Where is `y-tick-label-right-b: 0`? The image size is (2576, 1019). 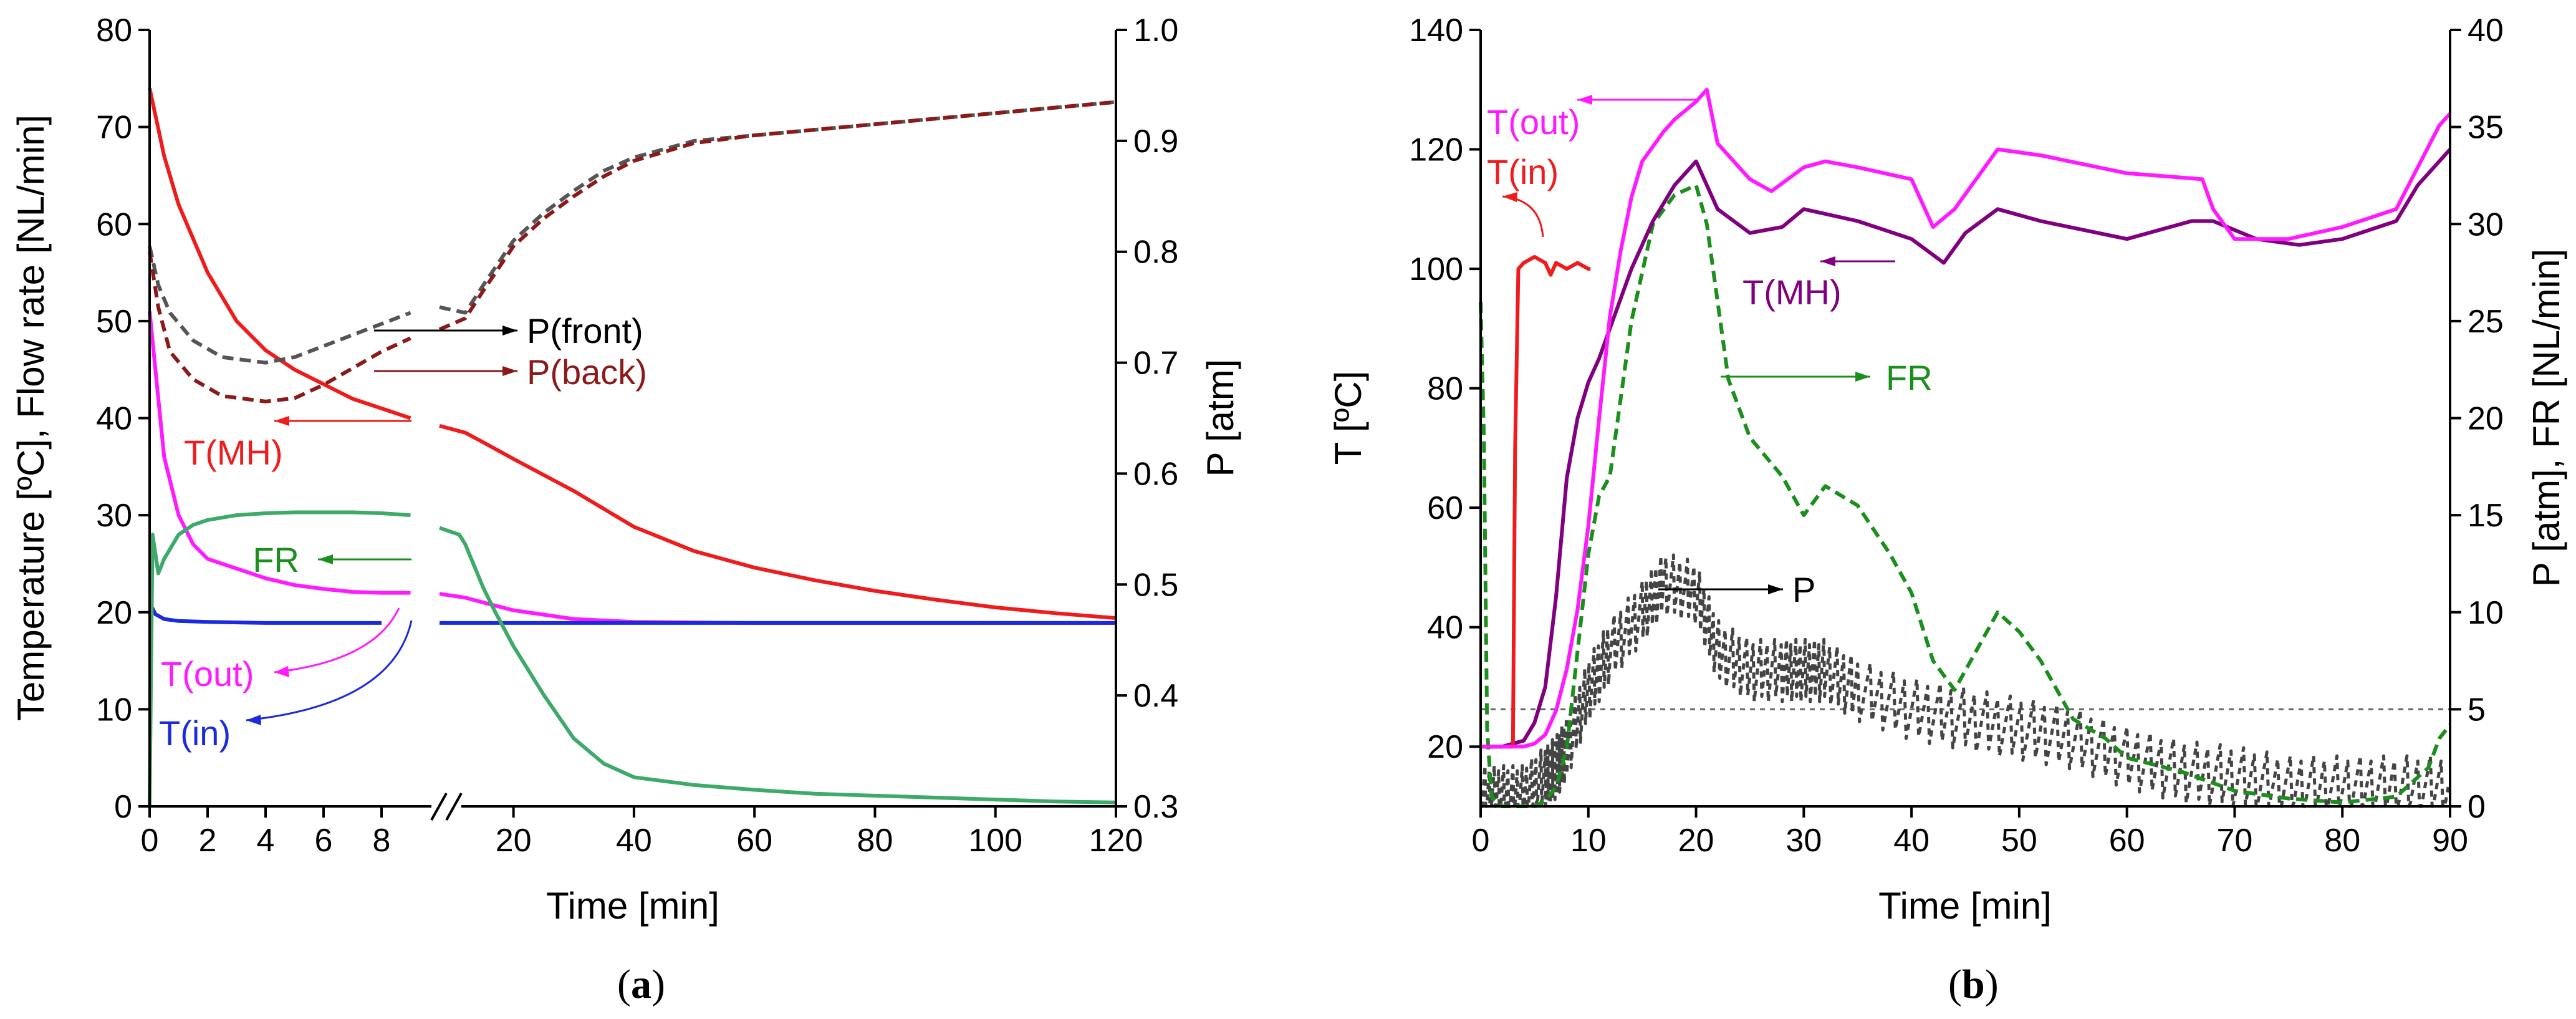
y-tick-label-right-b: 0 is located at coordinates (2477, 807).